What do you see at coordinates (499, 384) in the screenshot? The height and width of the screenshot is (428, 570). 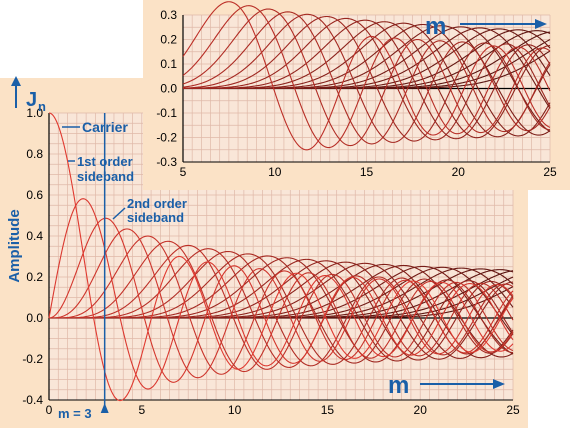 I see `main-x-axis-arrowhead` at bounding box center [499, 384].